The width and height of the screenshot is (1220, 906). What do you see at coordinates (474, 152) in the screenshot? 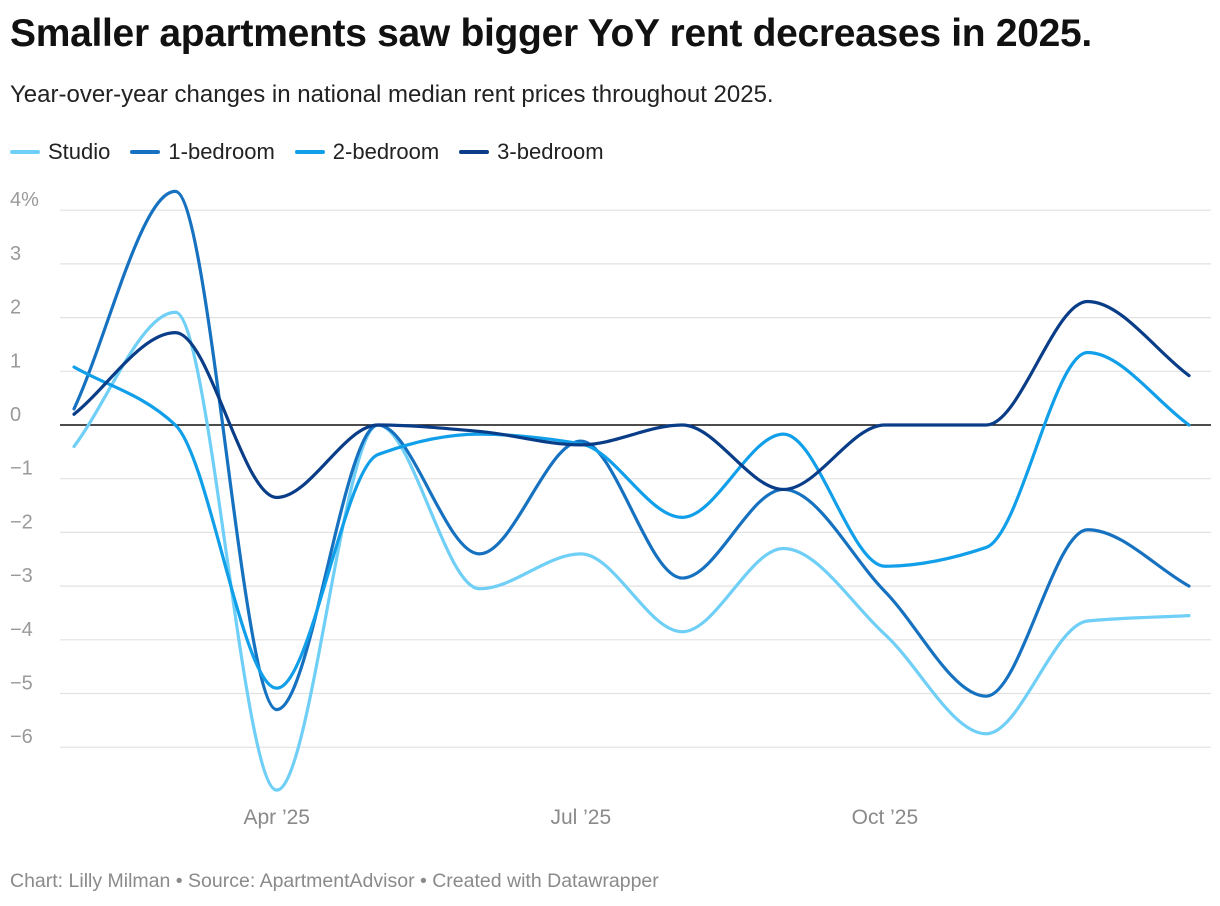
I see `legend-swatch-3-bedroom` at bounding box center [474, 152].